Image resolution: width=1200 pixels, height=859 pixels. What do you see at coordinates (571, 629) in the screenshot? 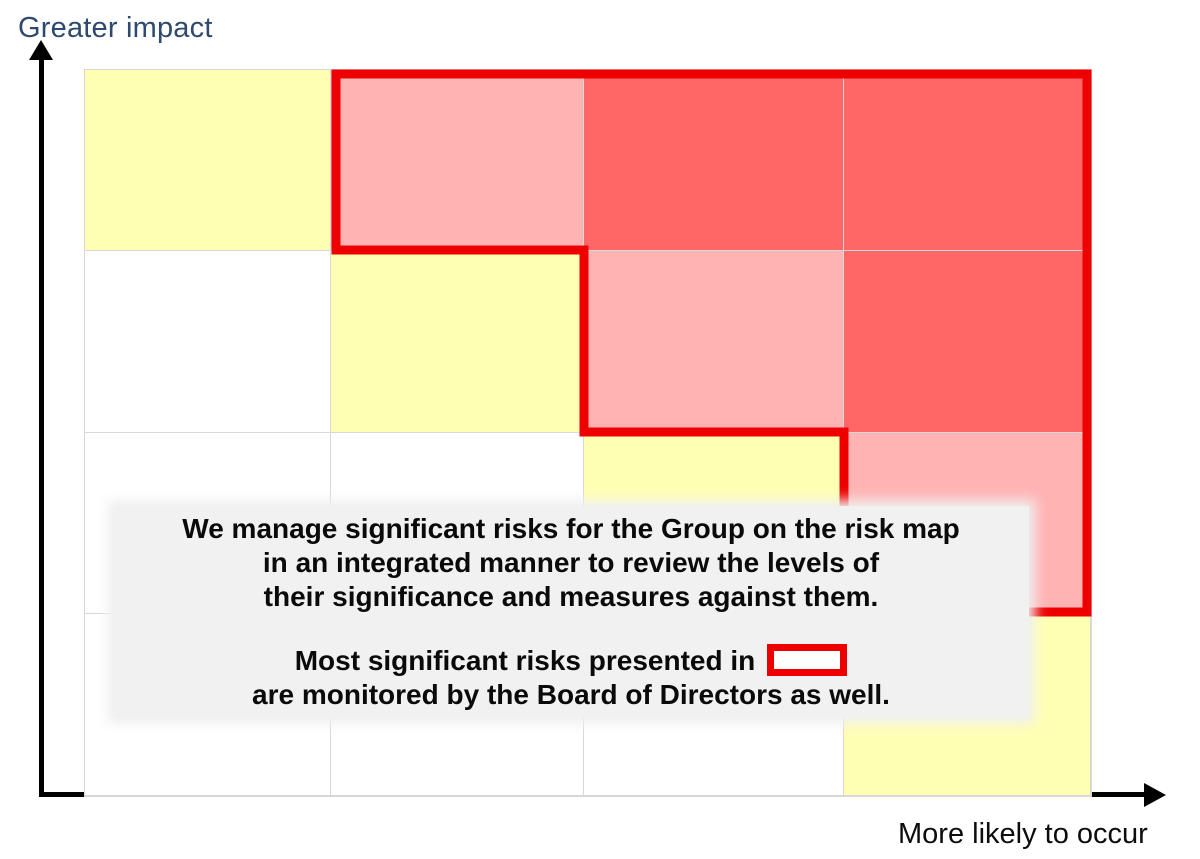
I see `note-spacer` at bounding box center [571, 629].